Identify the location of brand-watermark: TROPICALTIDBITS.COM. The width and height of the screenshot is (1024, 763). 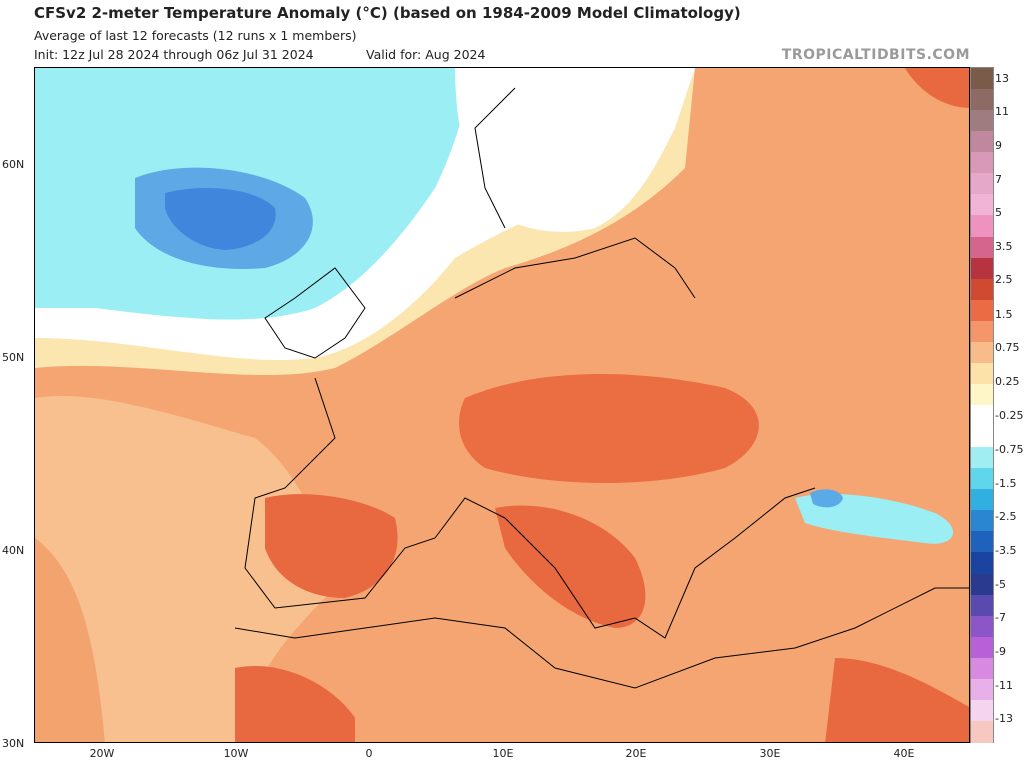
(875, 55).